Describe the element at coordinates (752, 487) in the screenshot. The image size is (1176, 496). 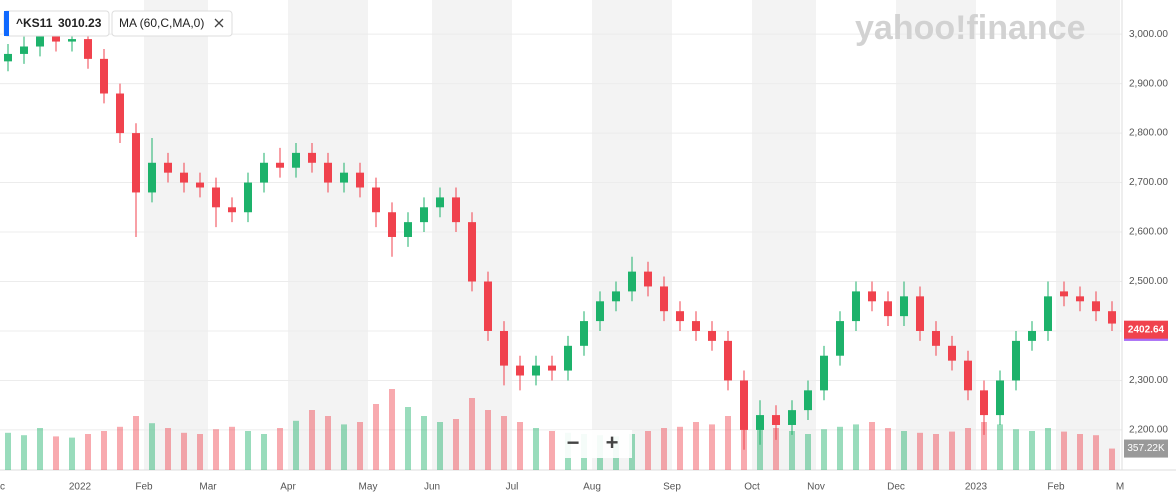
I see `x-tick-label: Oct` at that location.